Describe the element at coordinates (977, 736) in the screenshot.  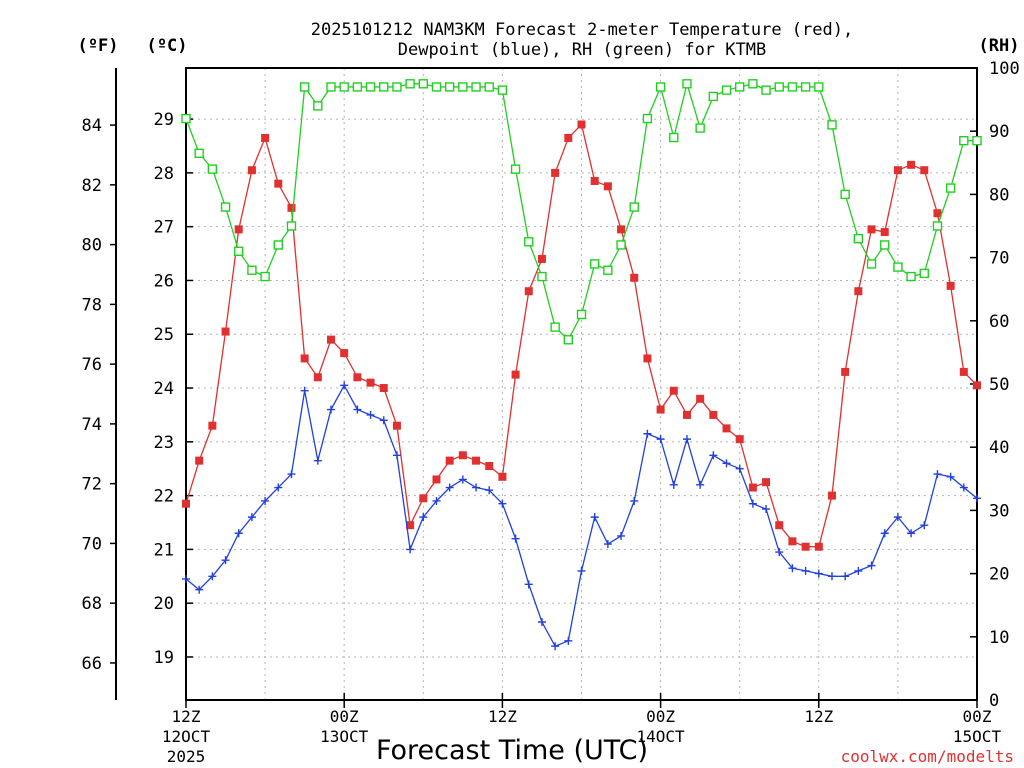
I see `time-tick-date: 15OCT` at that location.